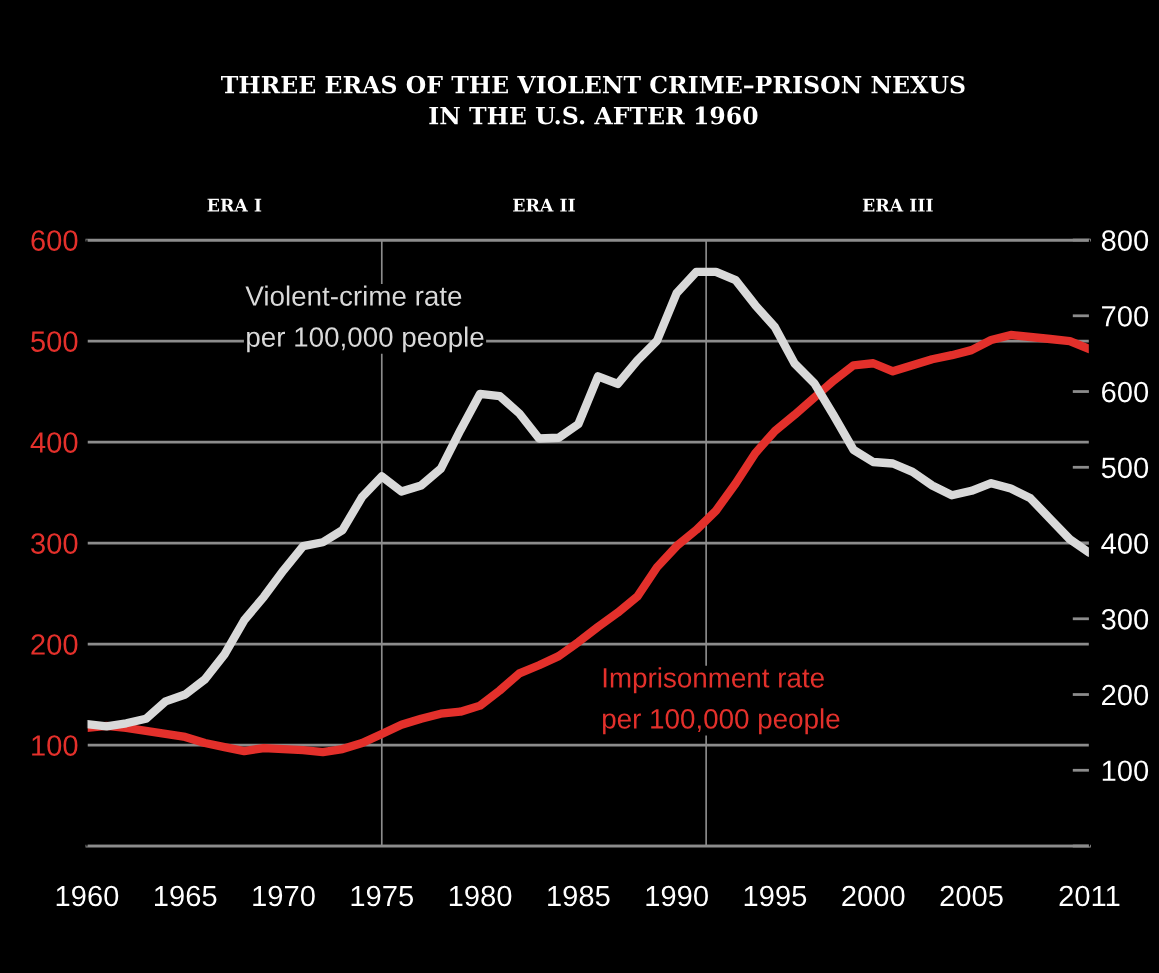 This screenshot has width=1159, height=973. What do you see at coordinates (54, 240) in the screenshot?
I see `y-tick-label: 600` at bounding box center [54, 240].